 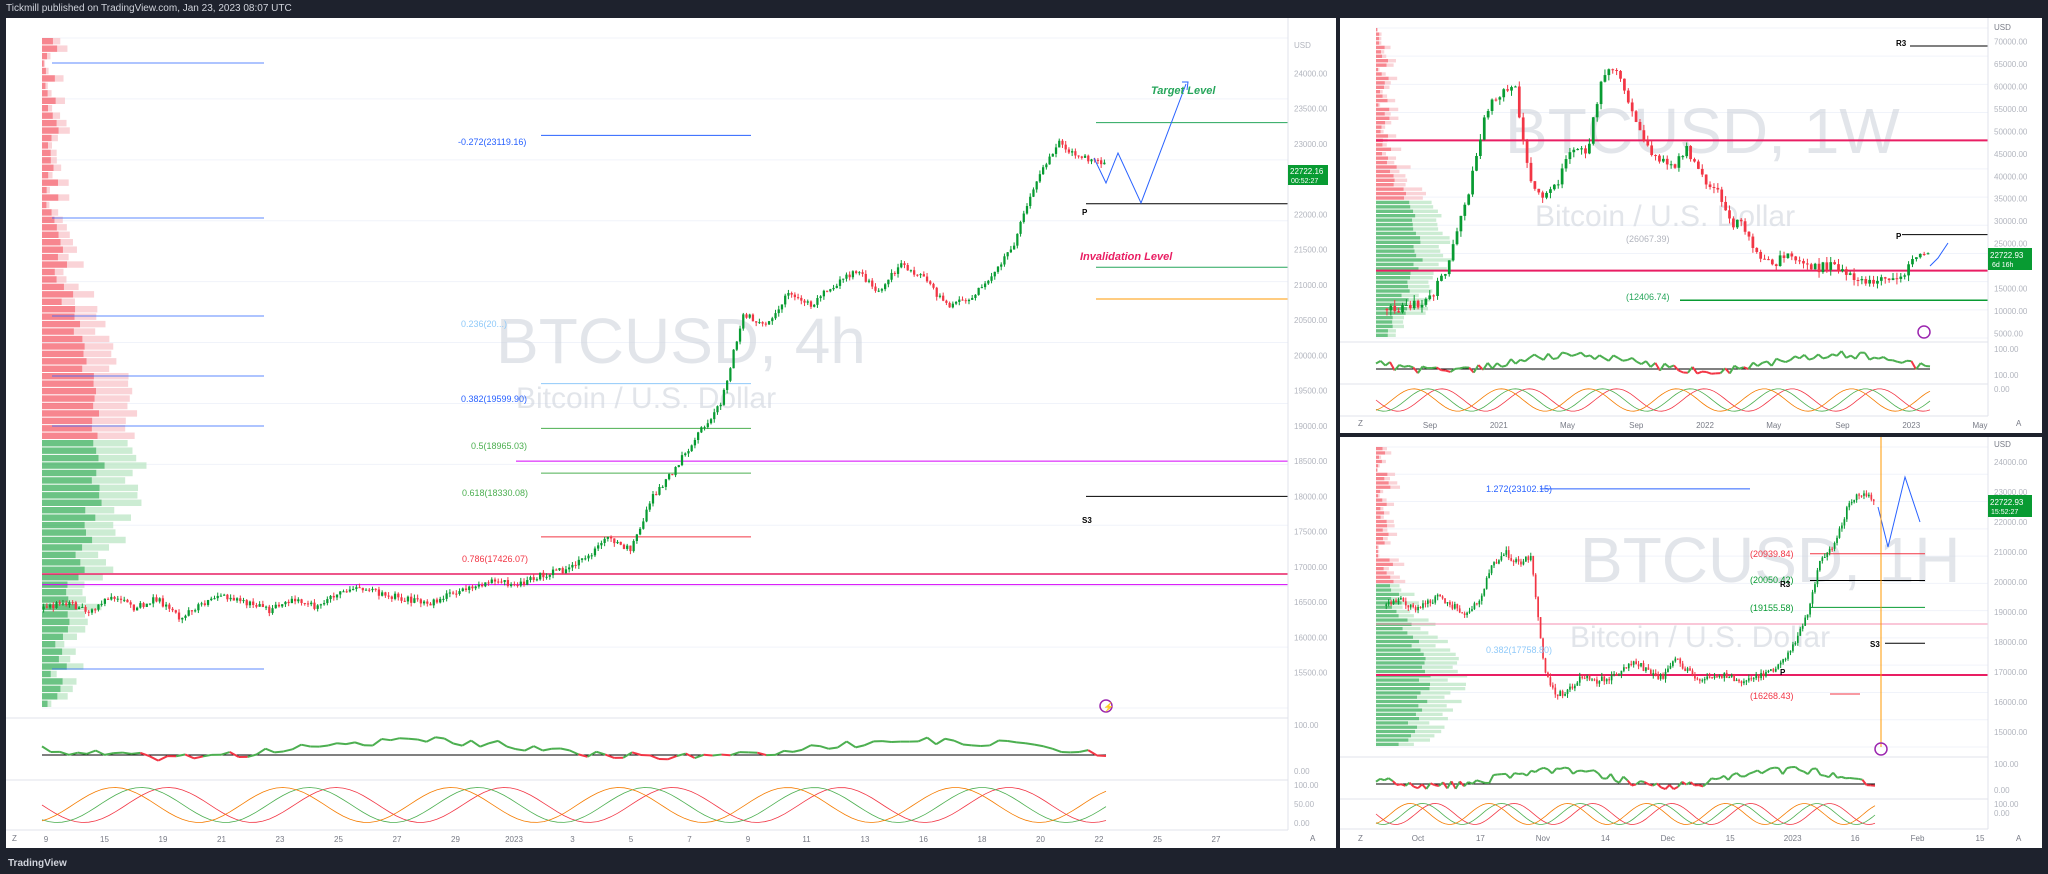 What do you see at coordinates (2011, 672) in the screenshot?
I see `hour-price-tick: 17000.00` at bounding box center [2011, 672].